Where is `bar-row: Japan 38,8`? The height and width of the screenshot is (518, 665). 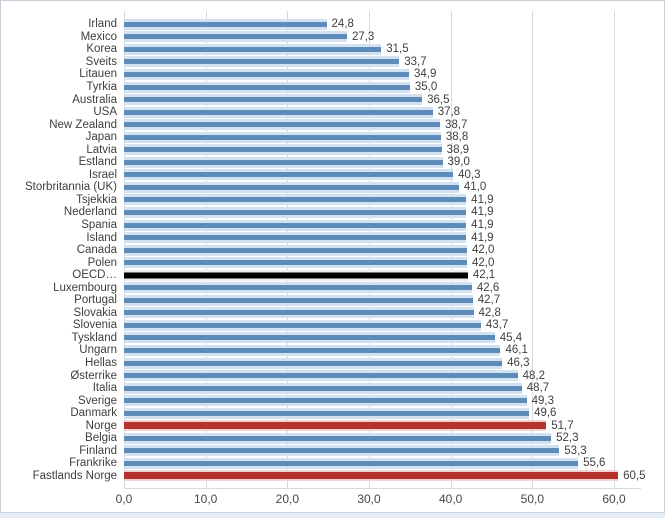
bar-row: Japan 38,8 is located at coordinates (332, 137).